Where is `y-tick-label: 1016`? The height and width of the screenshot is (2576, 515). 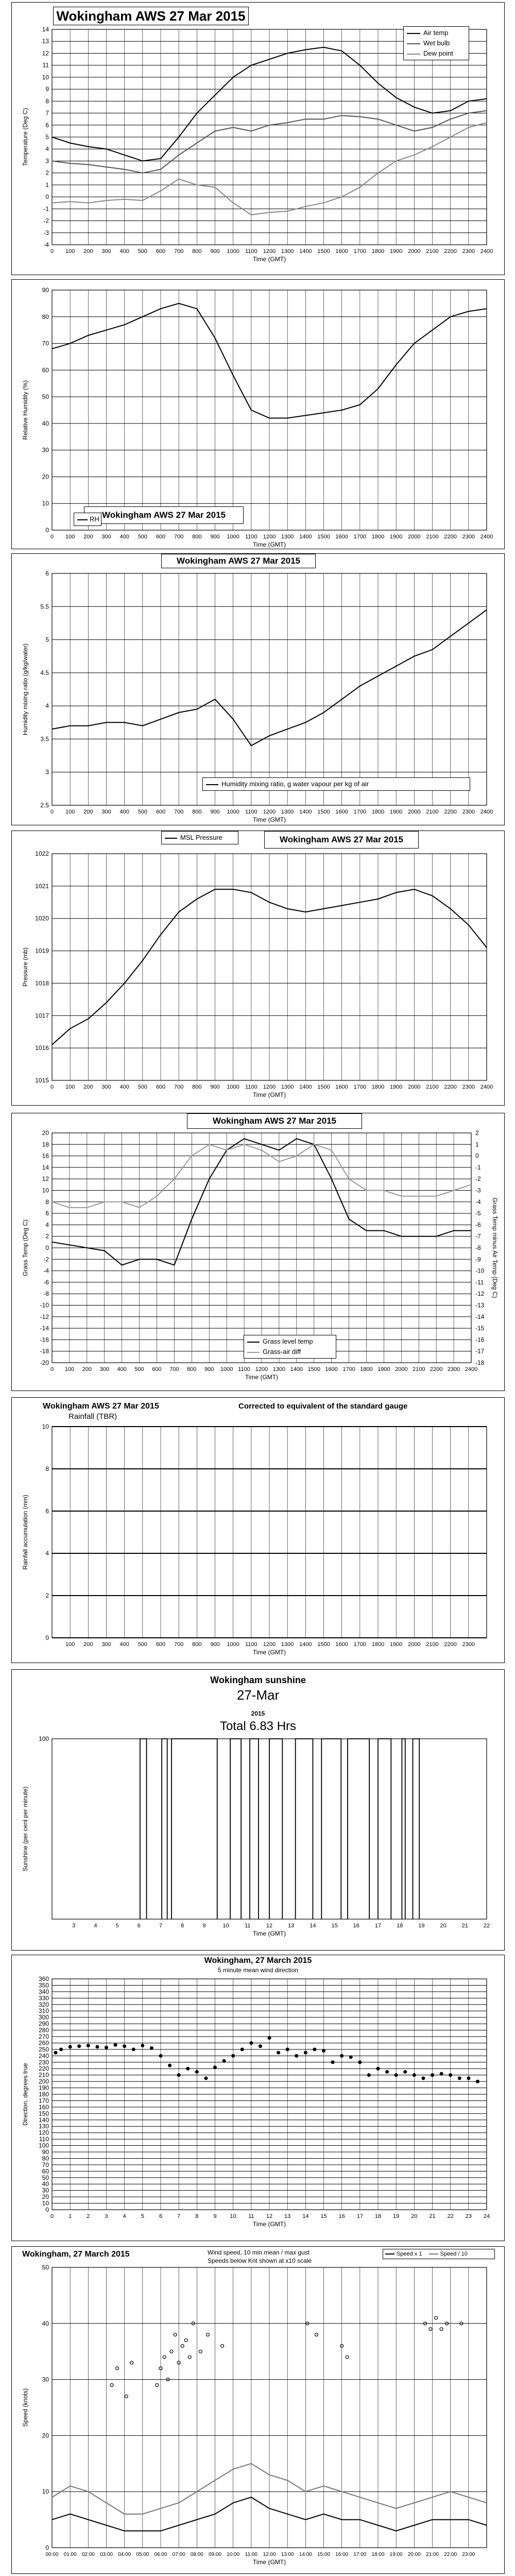 y-tick-label: 1016 is located at coordinates (42, 1048).